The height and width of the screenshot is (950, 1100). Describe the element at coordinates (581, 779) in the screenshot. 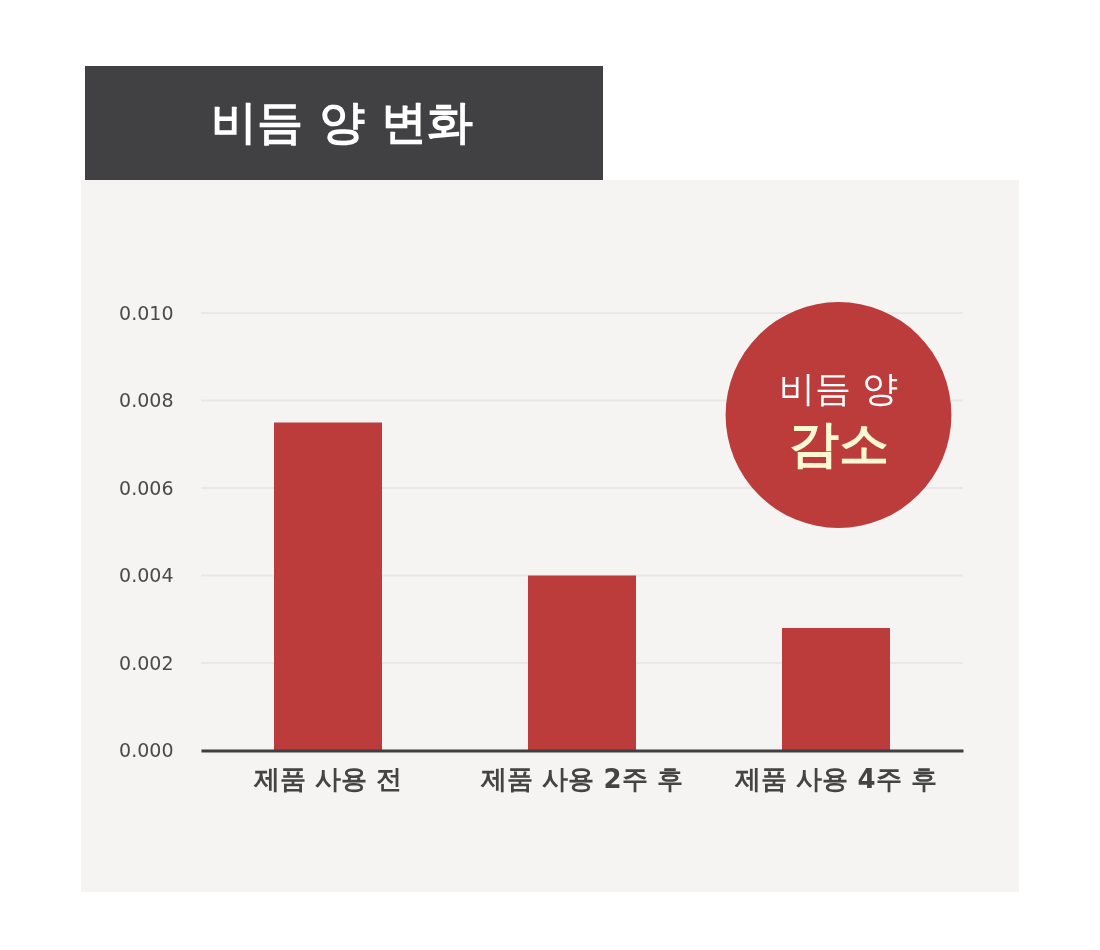

I see `x-tick-label: 제품 사용 2주 후` at that location.